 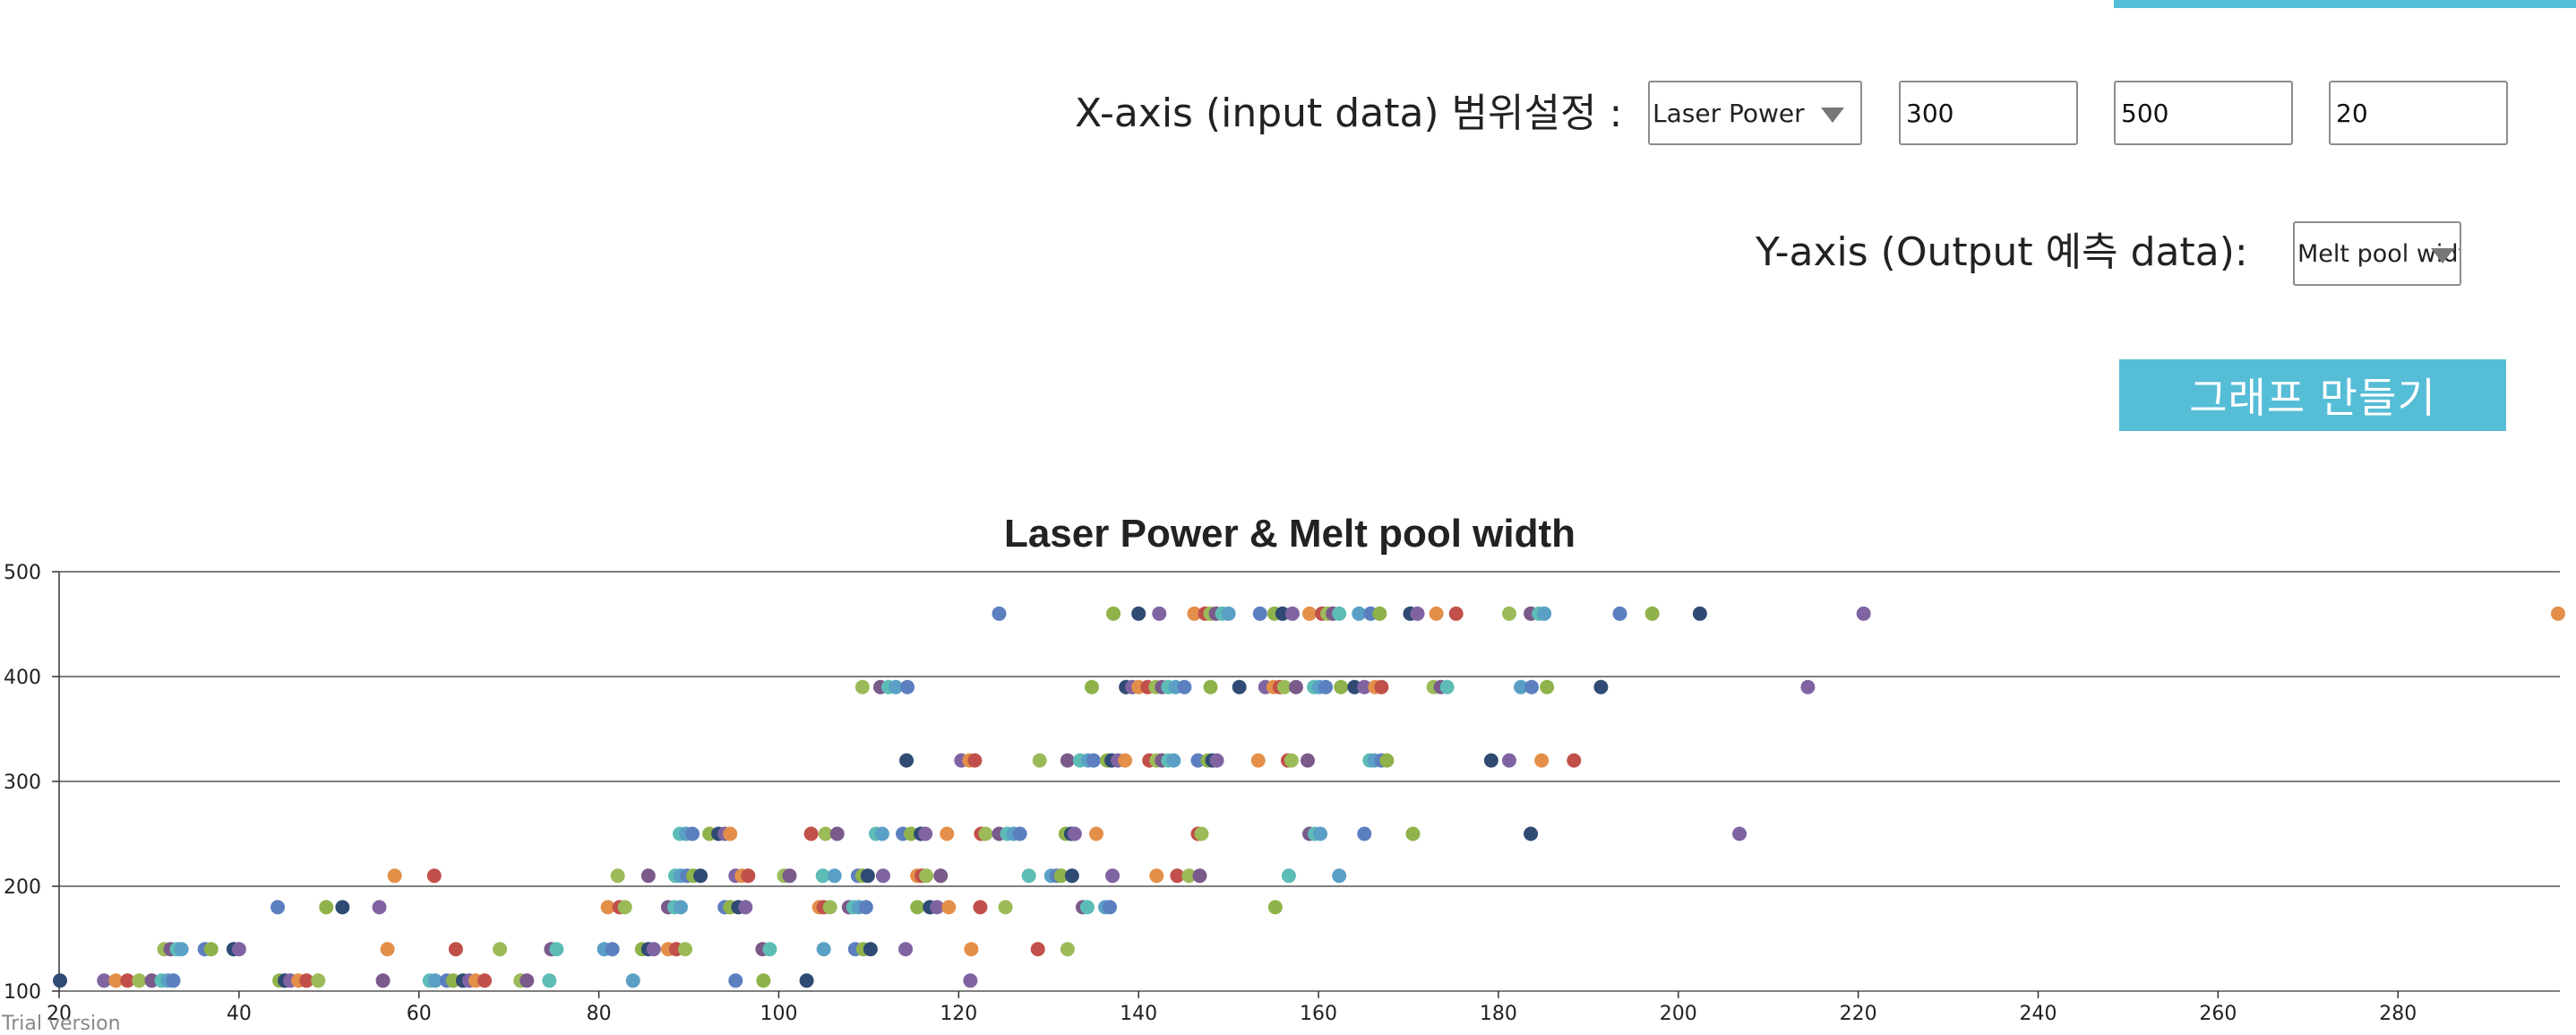 I want to click on x-tick-label: 20, so click(x=59, y=1014).